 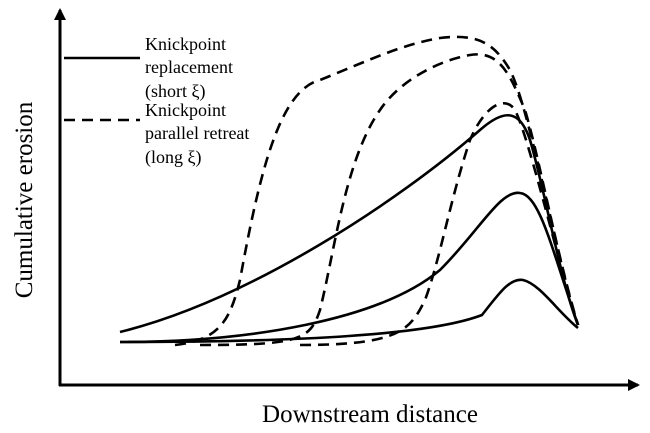 I want to click on legend-text: replacement, so click(x=189, y=67).